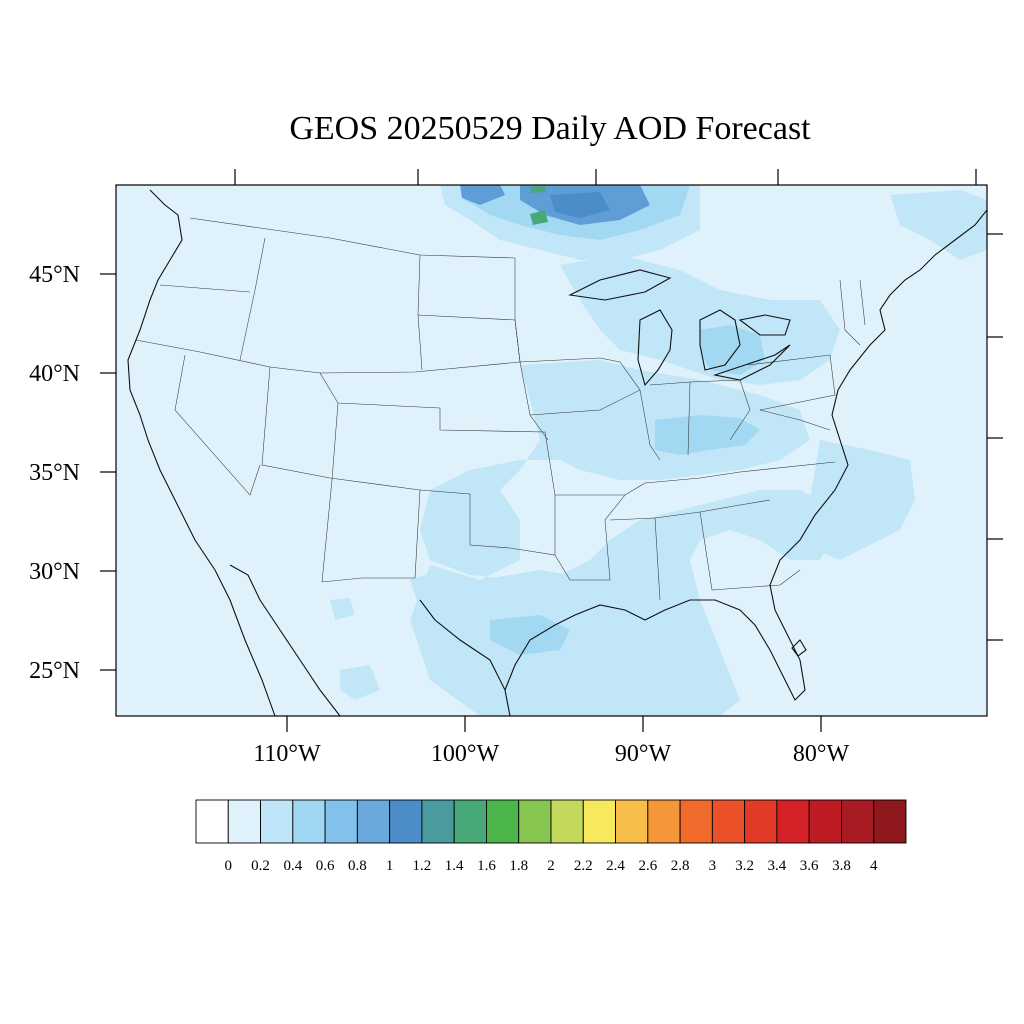 Image resolution: width=1024 pixels, height=1024 pixels. I want to click on aod-region-canada-peak, so click(580, 205).